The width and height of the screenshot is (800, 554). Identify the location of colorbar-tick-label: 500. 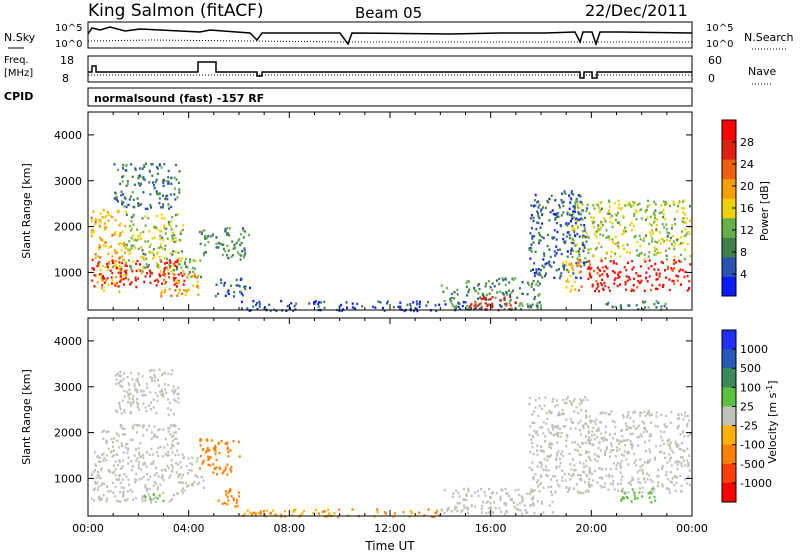
(750, 368).